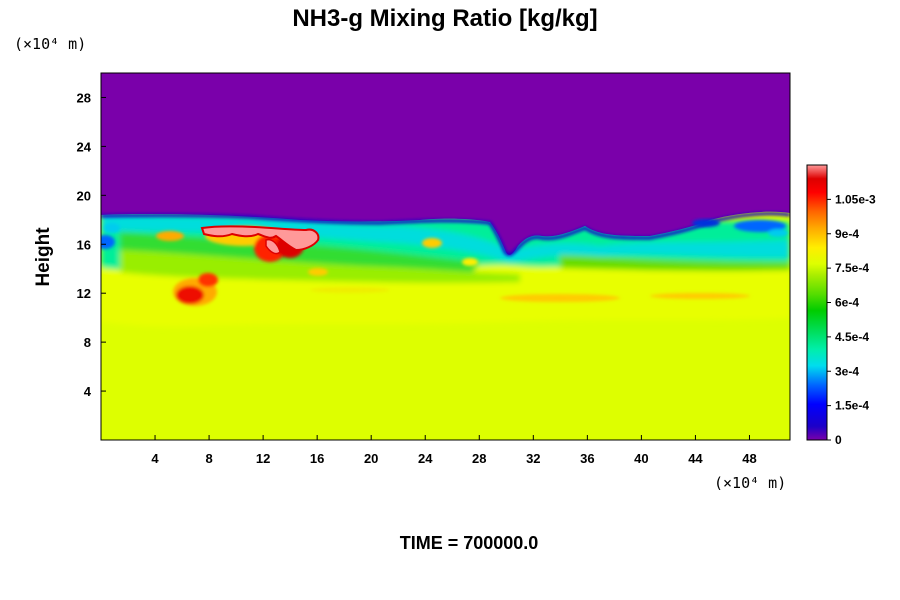 The image size is (900, 600). I want to click on x-tick-label: 8, so click(208, 458).